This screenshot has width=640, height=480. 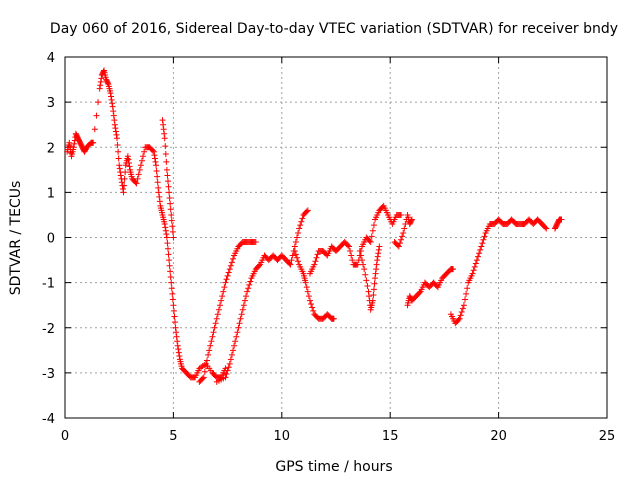 I want to click on y-tick-label: 0, so click(x=51, y=239).